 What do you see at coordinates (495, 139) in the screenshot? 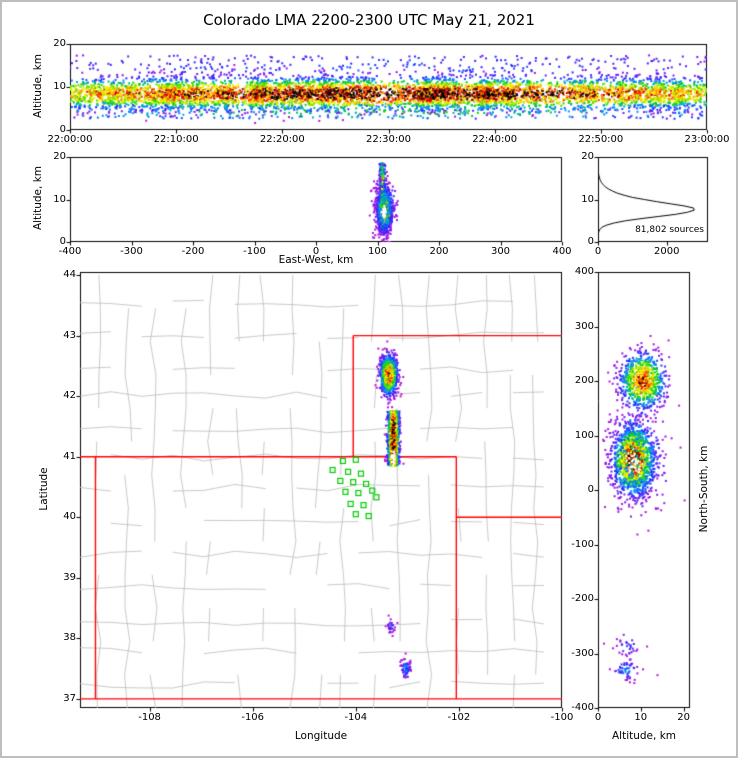
I see `tick-label-x: 22:40:00` at bounding box center [495, 139].